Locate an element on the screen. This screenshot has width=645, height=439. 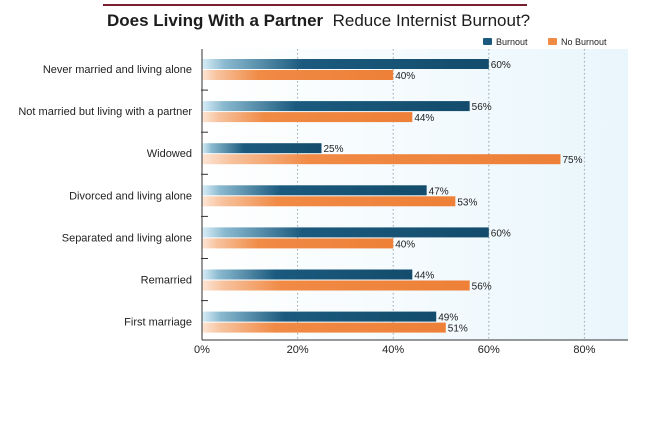
legend-swatch-no-burnout is located at coordinates (552, 41).